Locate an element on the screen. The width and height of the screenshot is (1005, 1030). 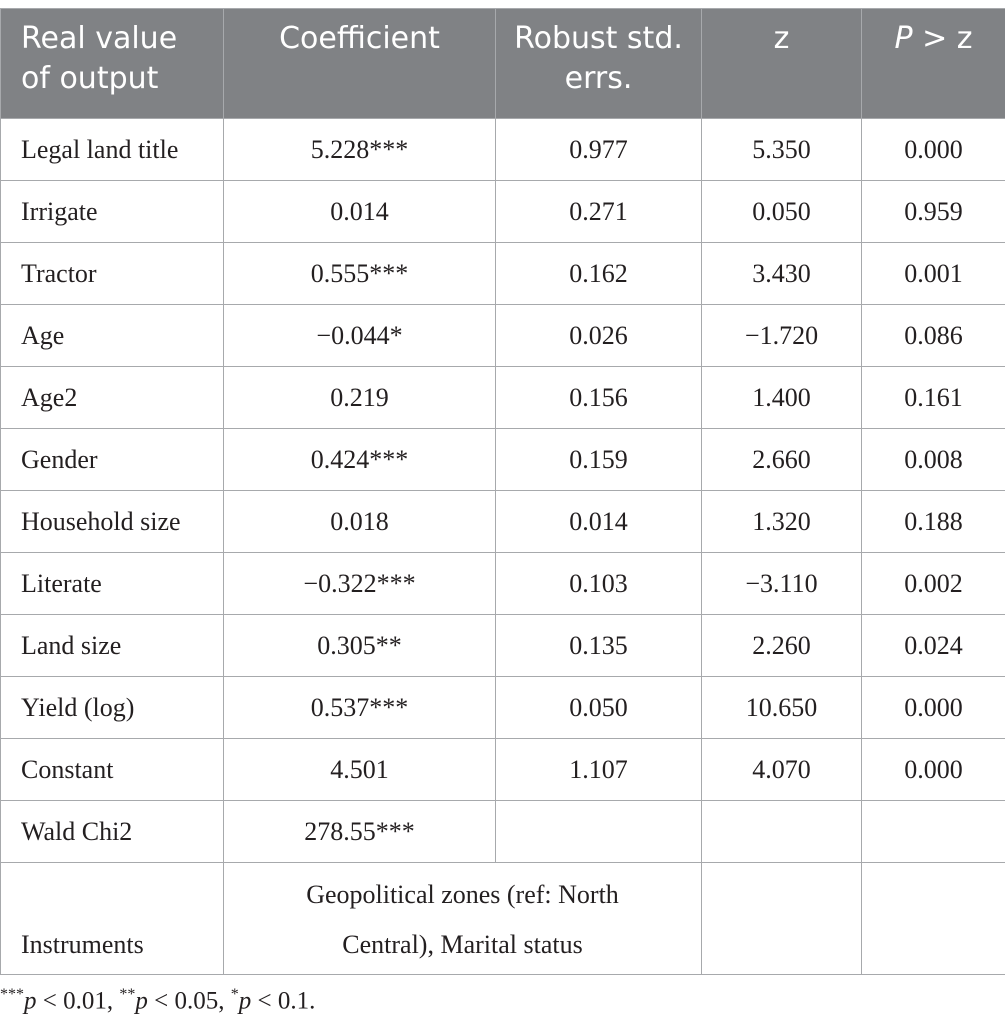
coefficient-cell: −0.322*** is located at coordinates (359, 583).